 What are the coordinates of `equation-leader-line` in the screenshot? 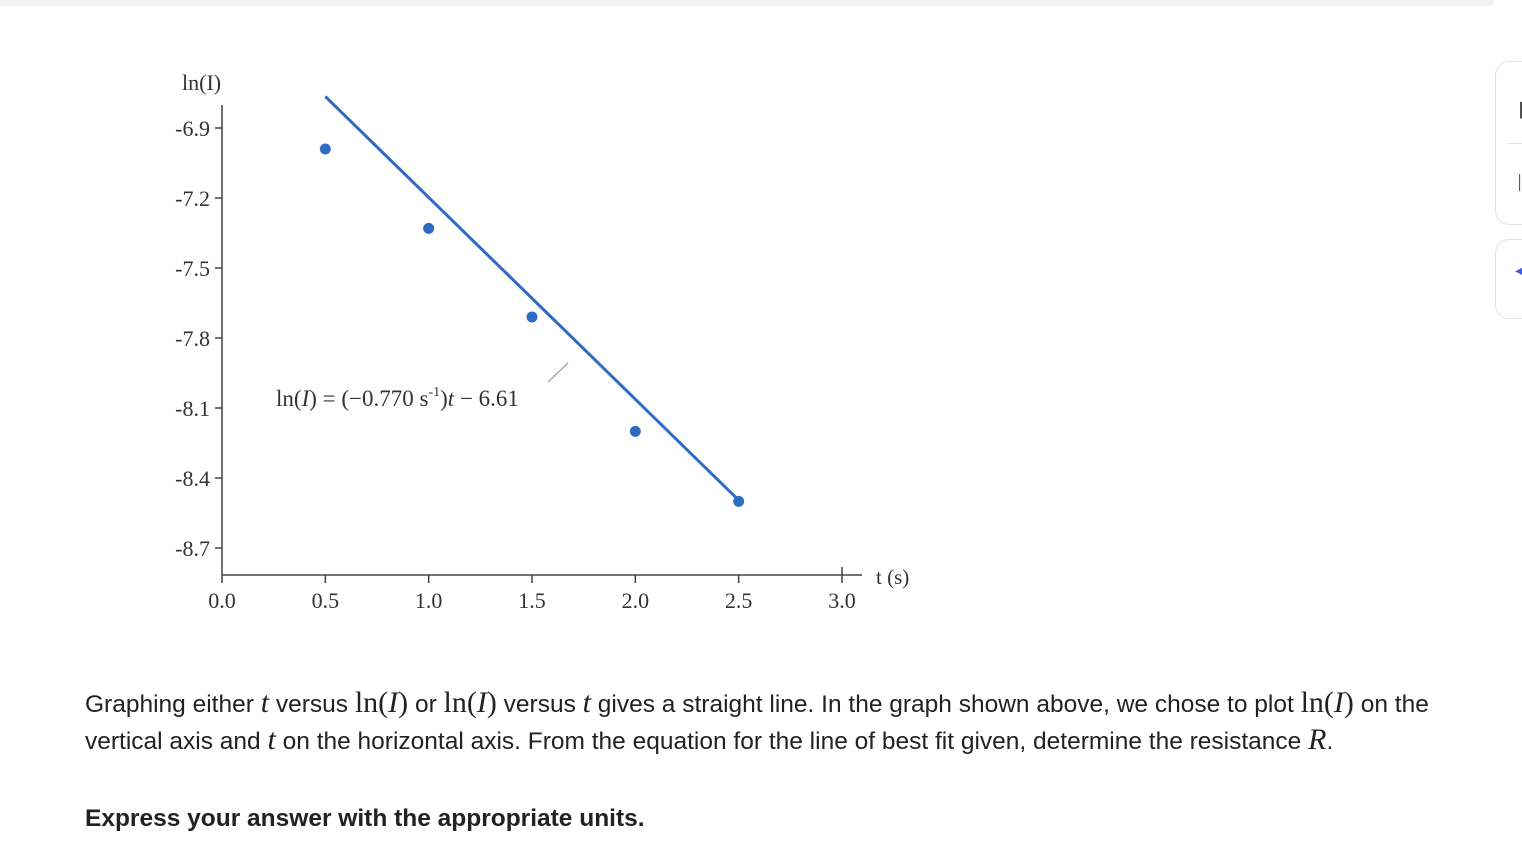 It's located at (558, 372).